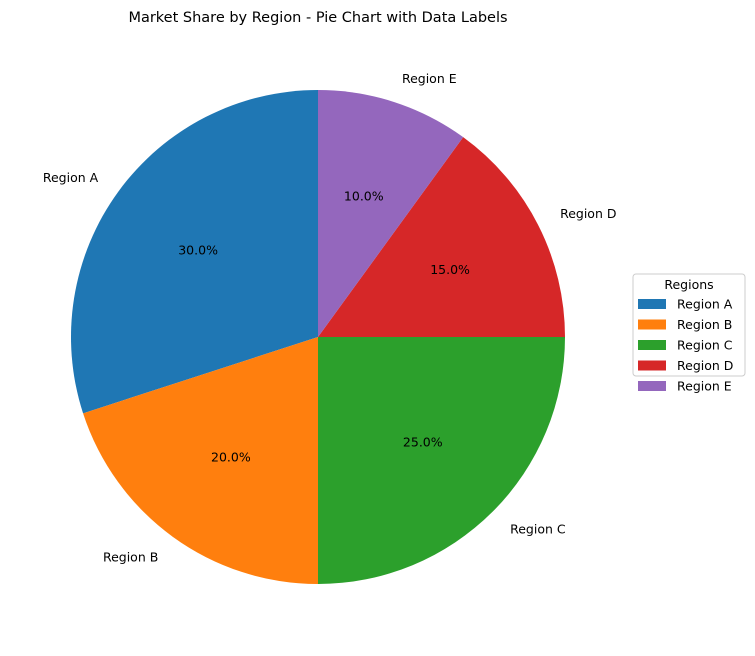  I want to click on legend-label-region-b: Region B, so click(704, 324).